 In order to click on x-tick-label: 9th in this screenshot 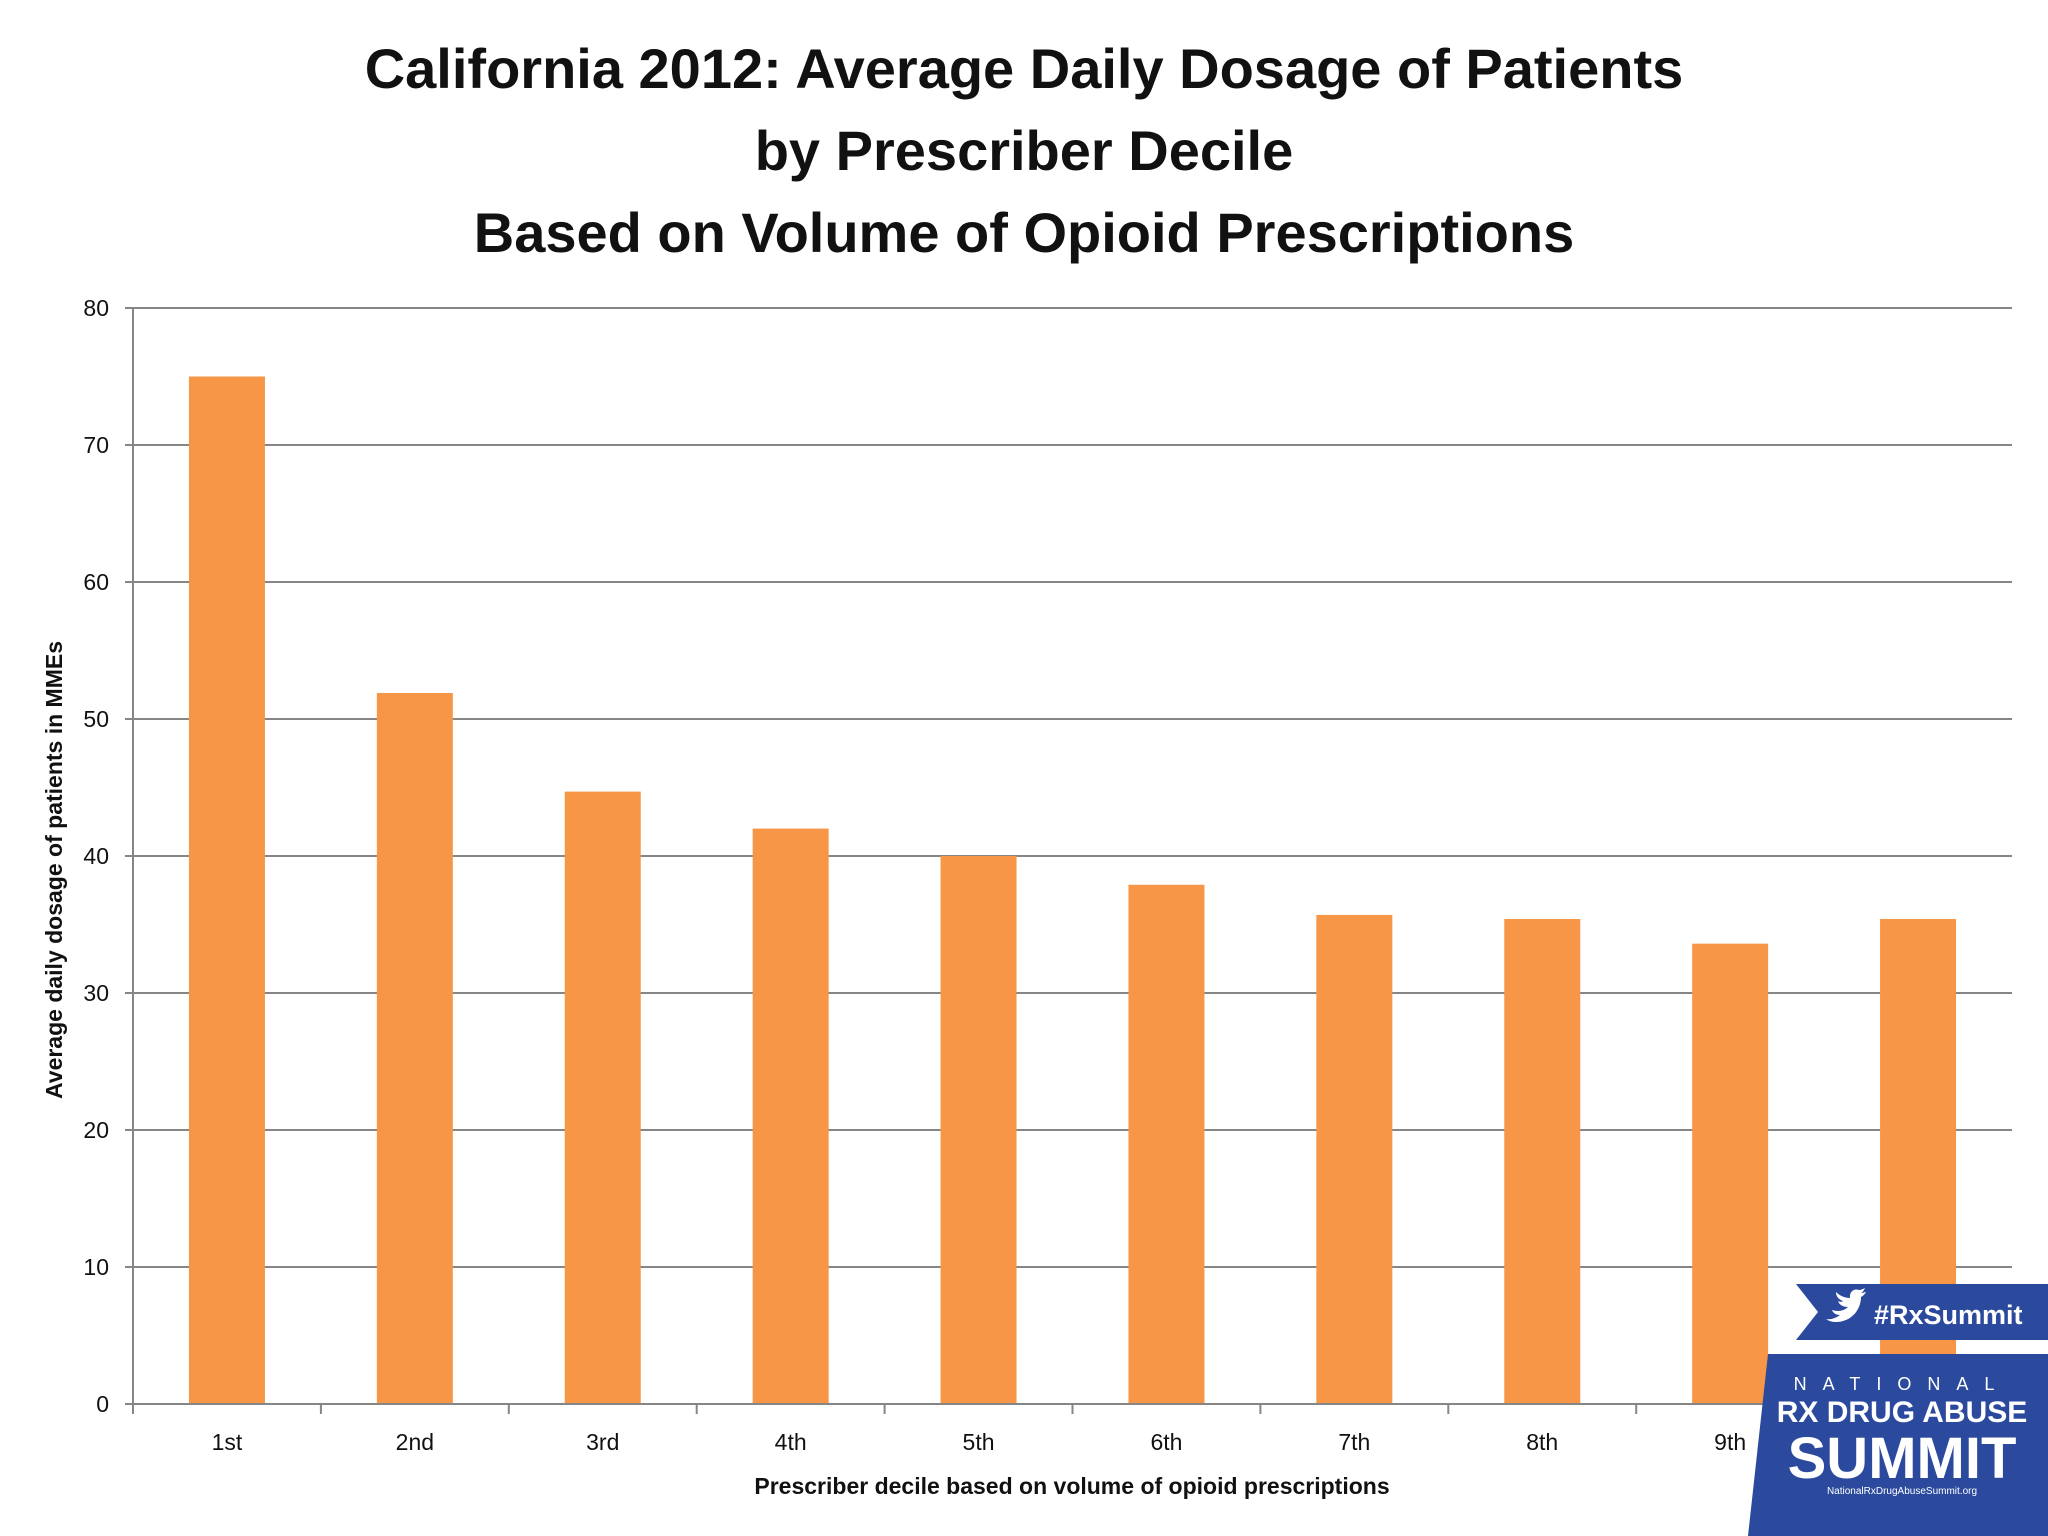, I will do `click(1730, 1442)`.